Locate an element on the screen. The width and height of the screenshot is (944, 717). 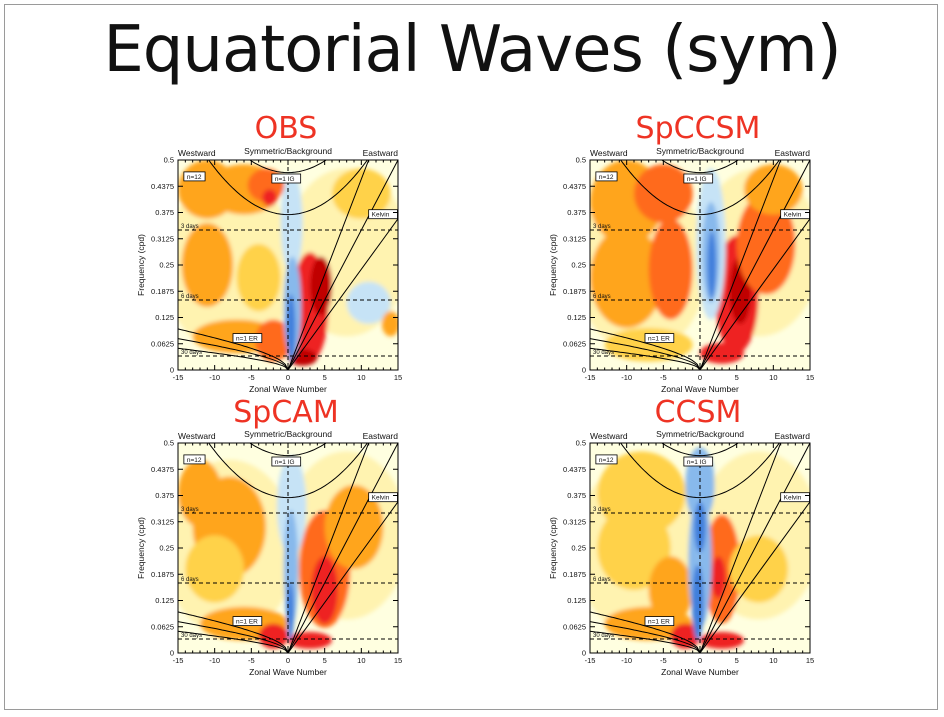
panel-title-ccsm: CCSM is located at coordinates (698, 412).